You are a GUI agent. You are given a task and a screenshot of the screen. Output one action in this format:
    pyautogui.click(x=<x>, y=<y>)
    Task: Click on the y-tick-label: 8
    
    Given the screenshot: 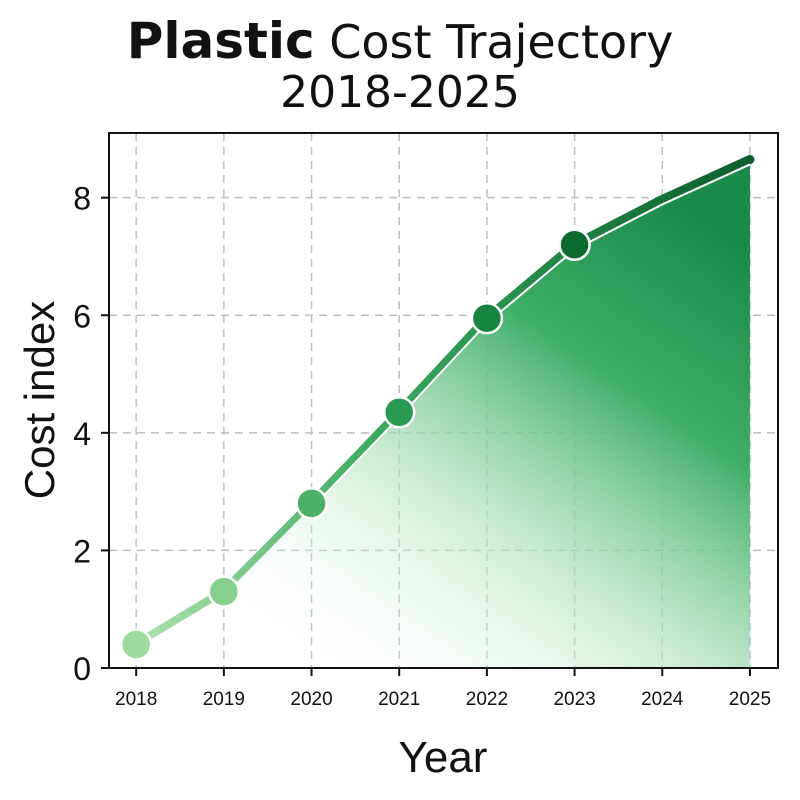 What is the action you would take?
    pyautogui.click(x=82, y=199)
    